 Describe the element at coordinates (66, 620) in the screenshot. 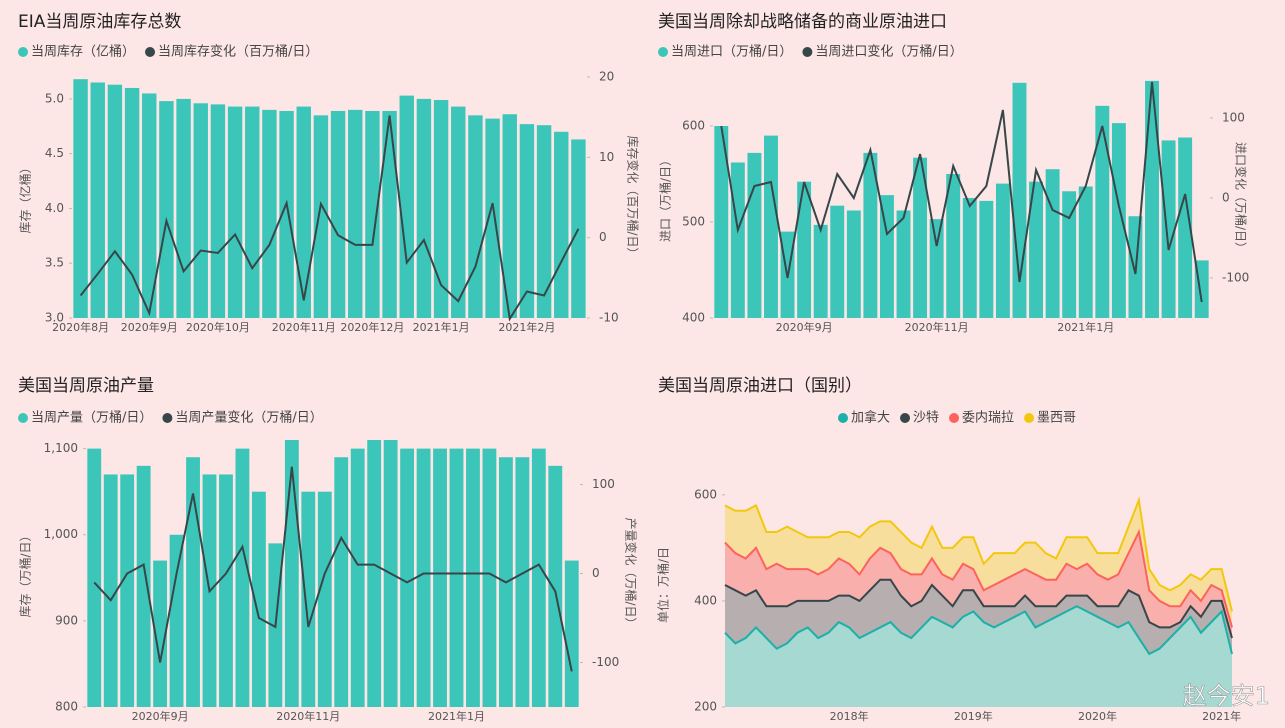

I see `y-tick-label: 900` at that location.